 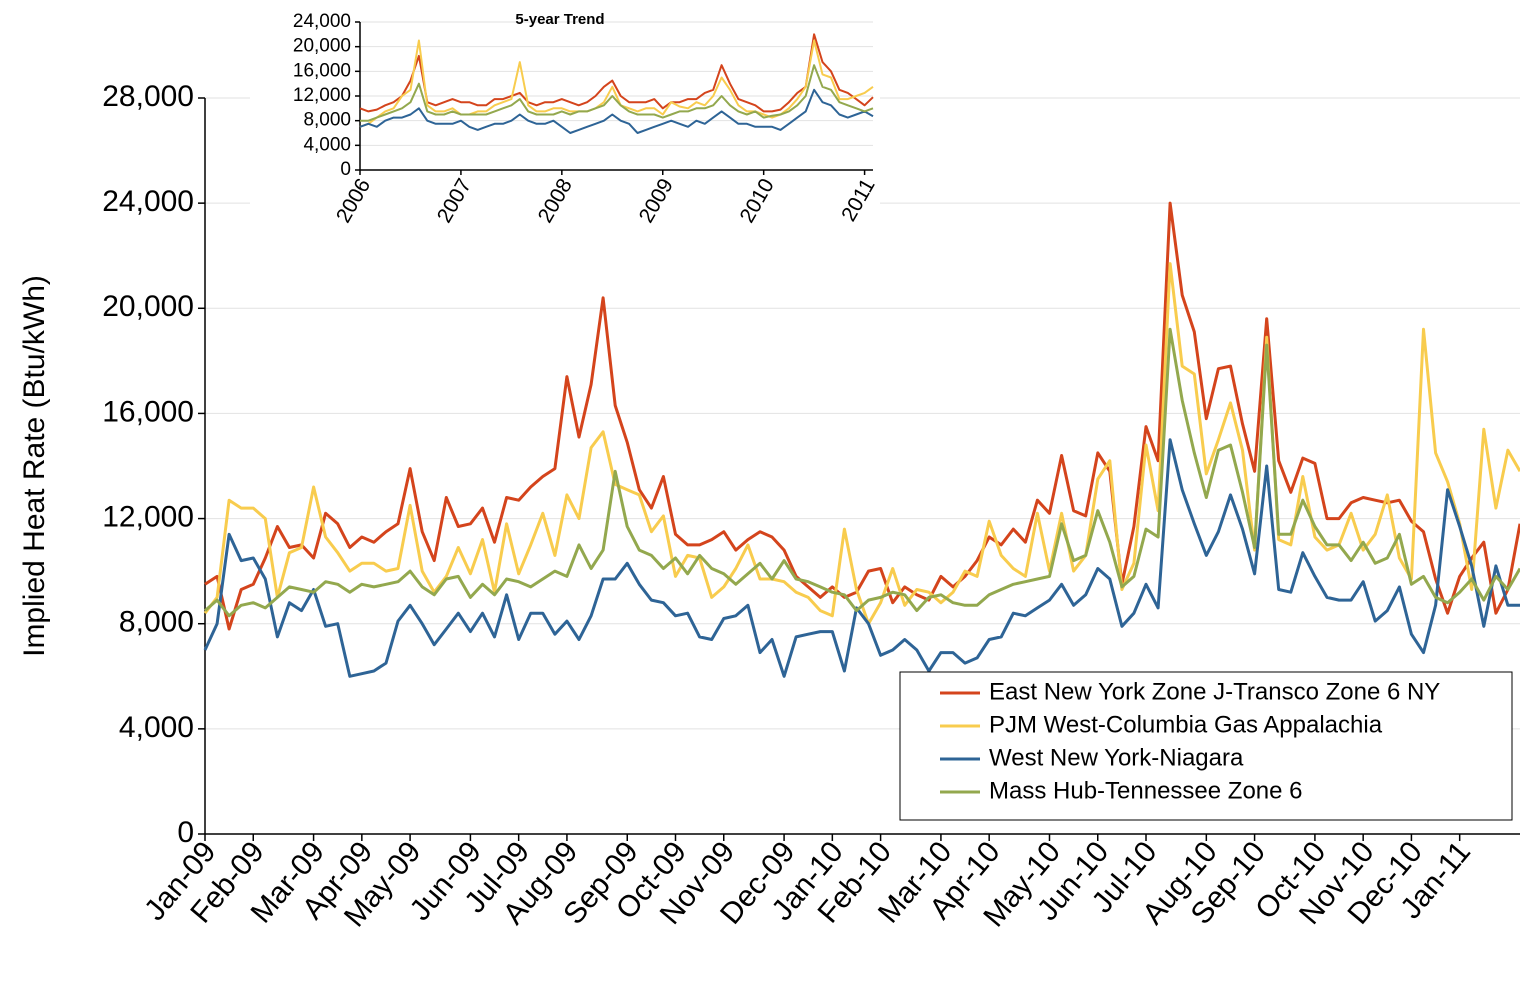 What do you see at coordinates (1186, 724) in the screenshot?
I see `legend-label: PJM West-Columbia Gas Appalachia` at bounding box center [1186, 724].